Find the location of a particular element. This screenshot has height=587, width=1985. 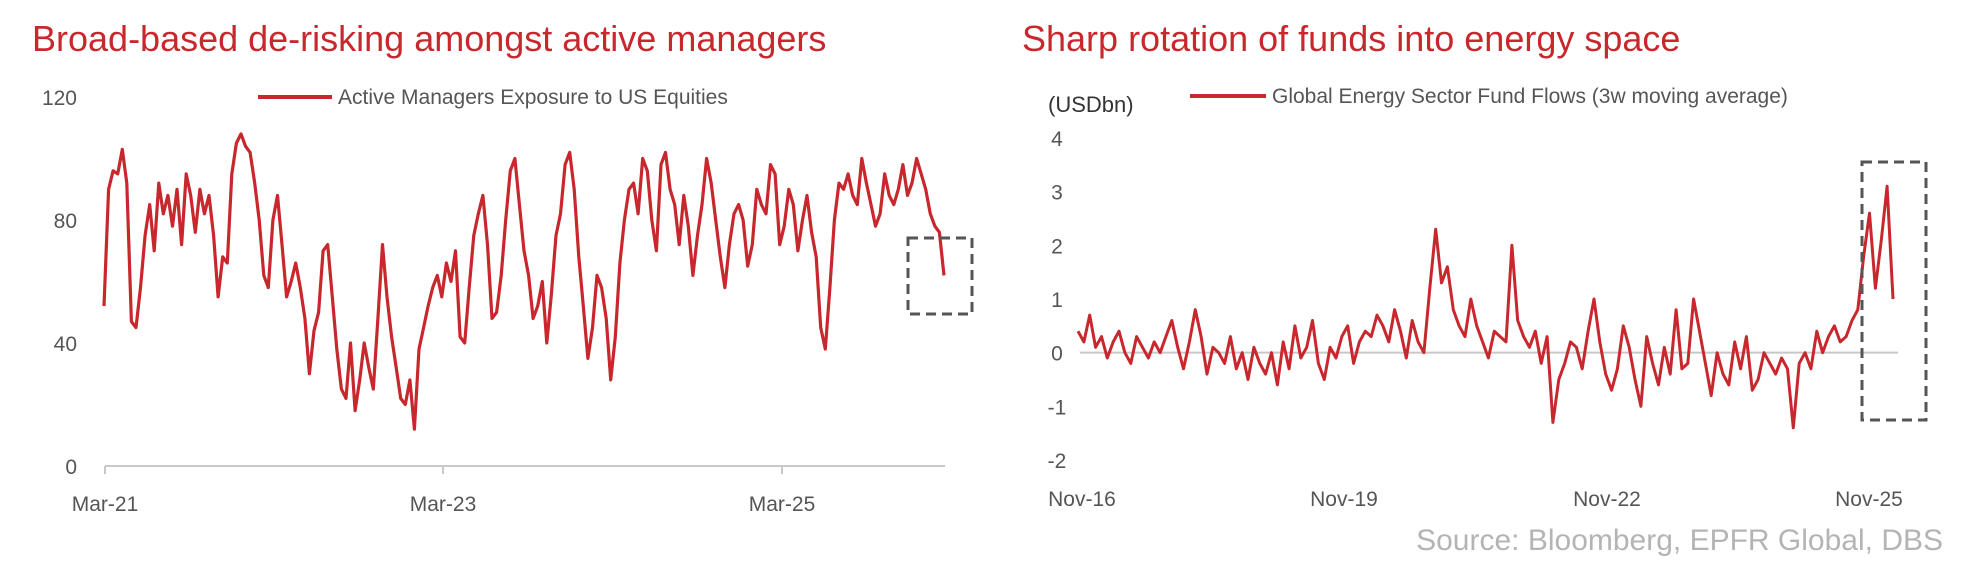

left-highlight-box is located at coordinates (940, 276).